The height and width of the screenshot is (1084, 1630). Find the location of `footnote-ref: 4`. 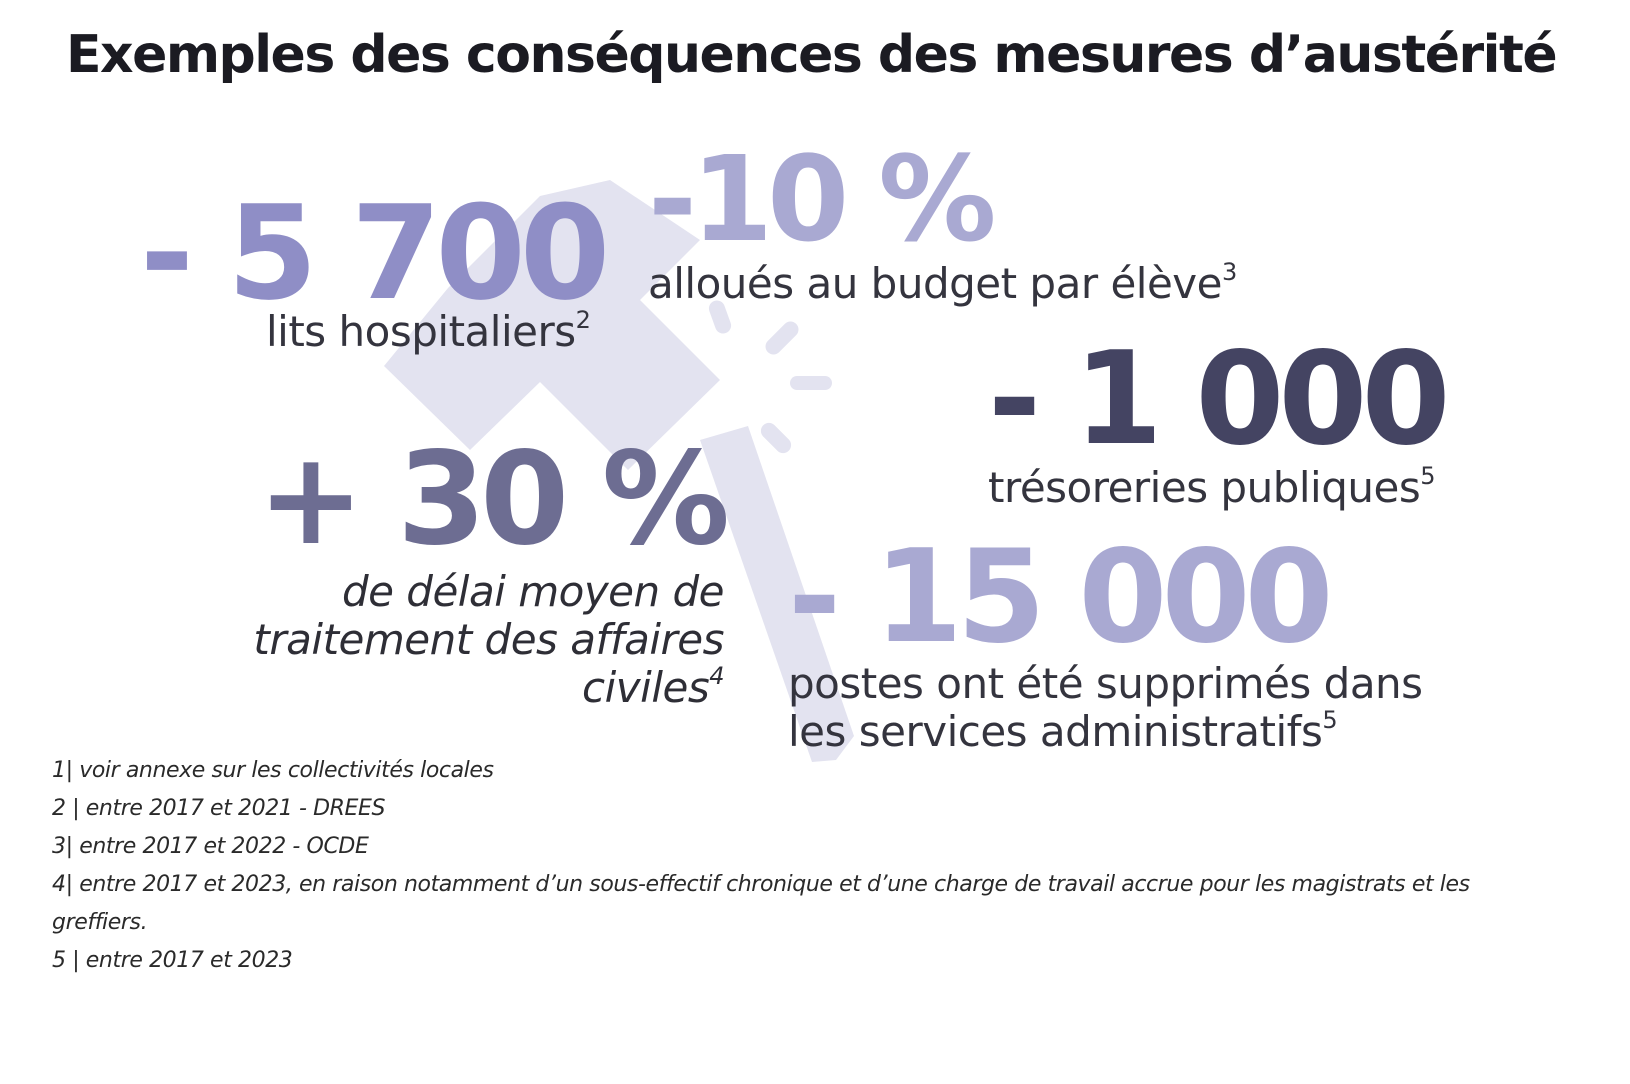

footnote-ref: 4 is located at coordinates (716, 676).